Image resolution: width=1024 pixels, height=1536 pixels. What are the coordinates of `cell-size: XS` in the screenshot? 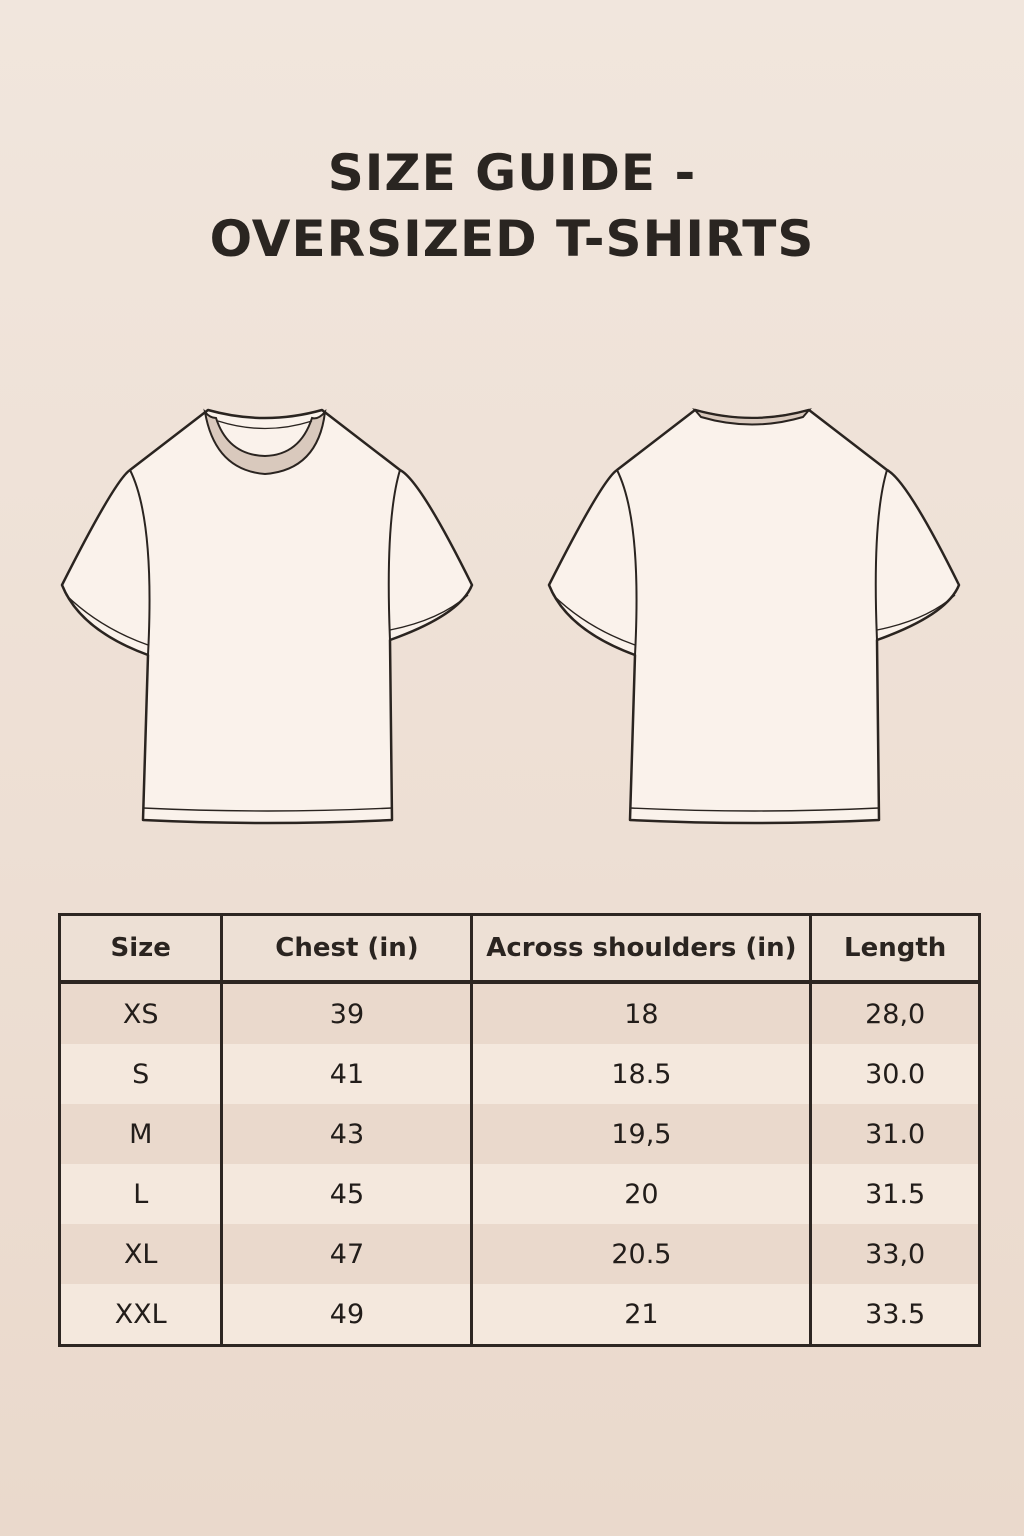 It's located at (140, 1013).